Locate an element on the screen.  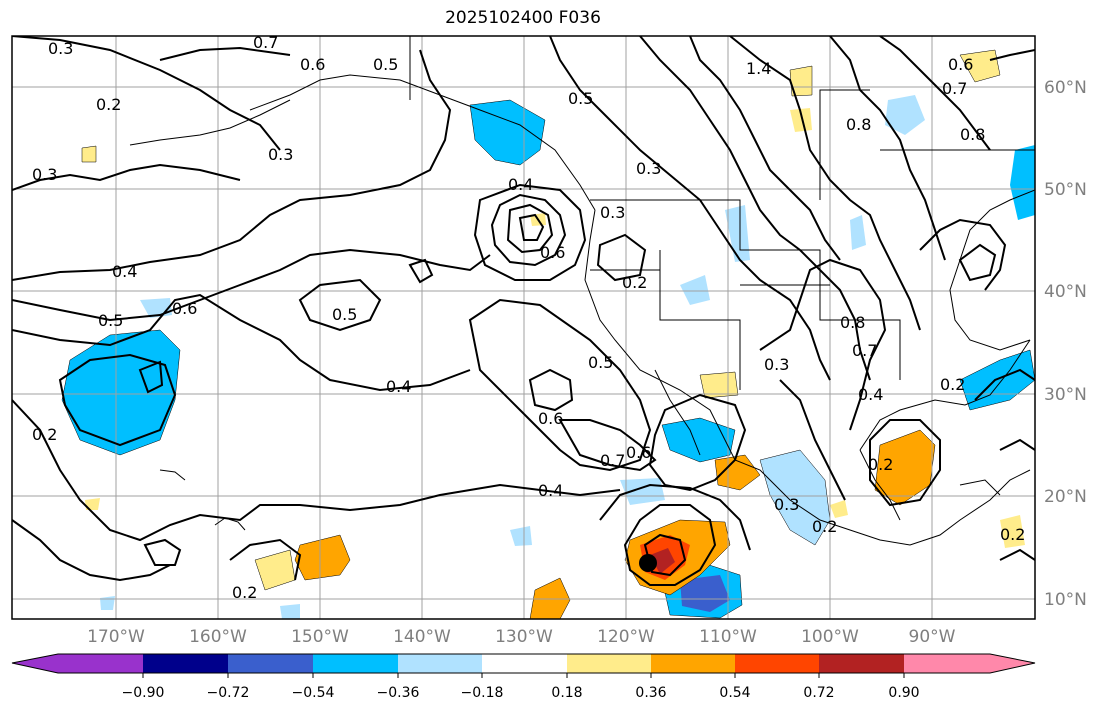
lat-label: 50°N is located at coordinates (1065, 190).